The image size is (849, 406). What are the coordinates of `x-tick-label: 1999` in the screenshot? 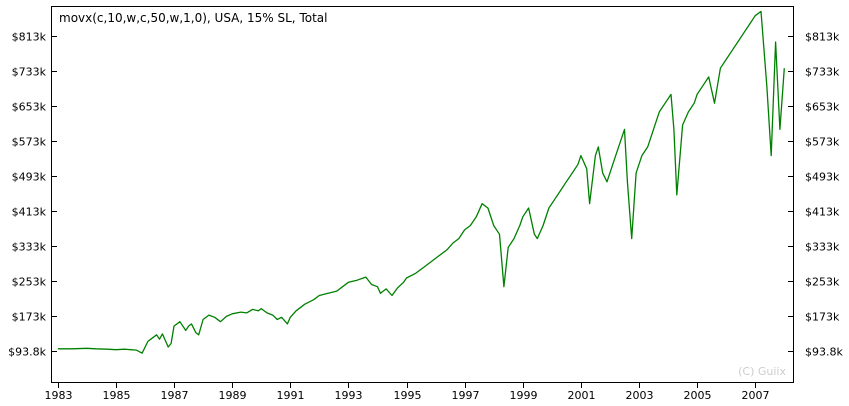 It's located at (524, 395).